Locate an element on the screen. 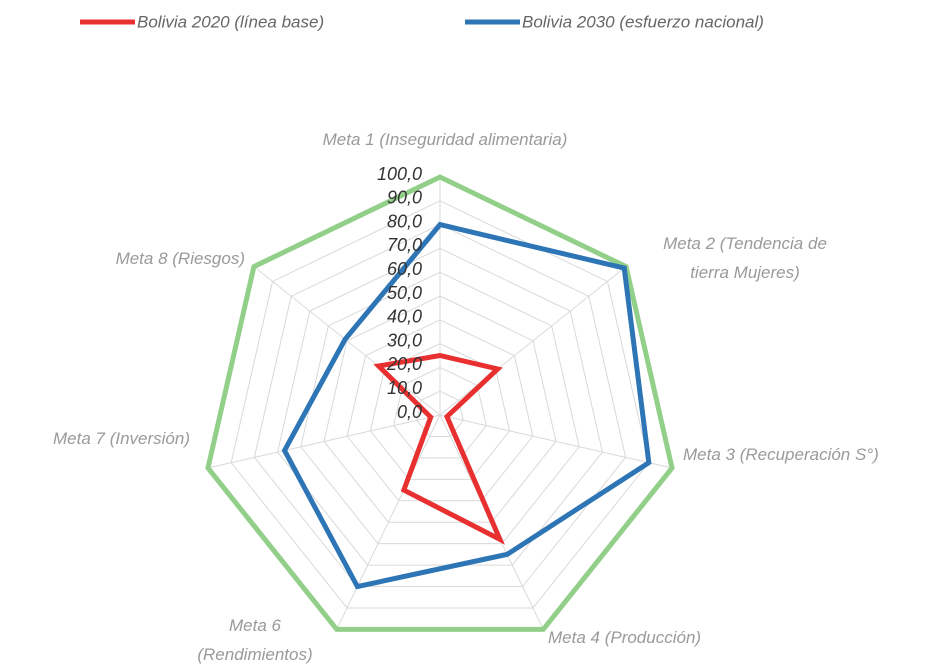  category-label: Meta 7 (Inversión) is located at coordinates (121, 438).